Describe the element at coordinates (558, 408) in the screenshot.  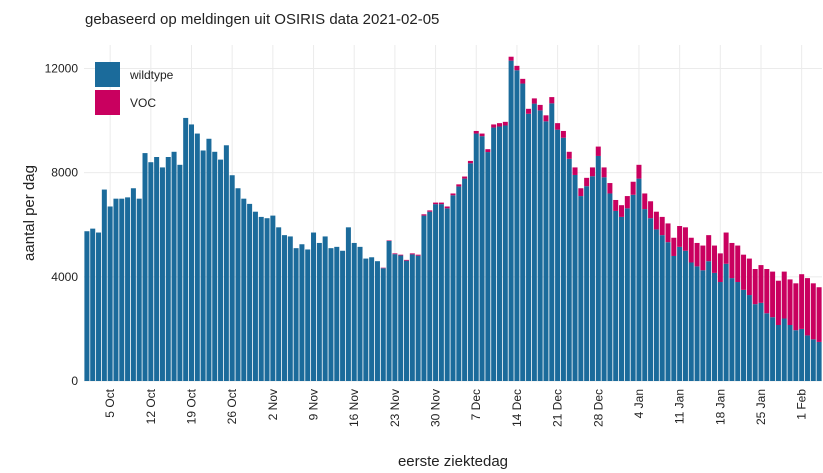
I see `x-tick-label: 21 Dec` at that location.